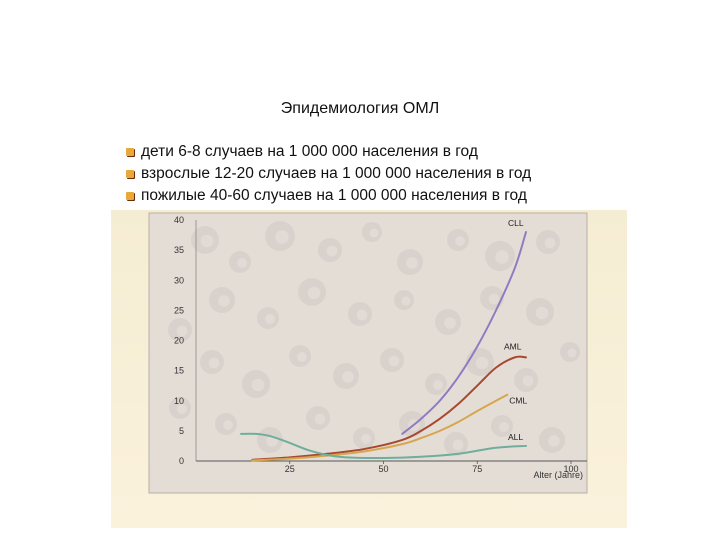  What do you see at coordinates (516, 223) in the screenshot?
I see `series-label-cll: CLL` at bounding box center [516, 223].